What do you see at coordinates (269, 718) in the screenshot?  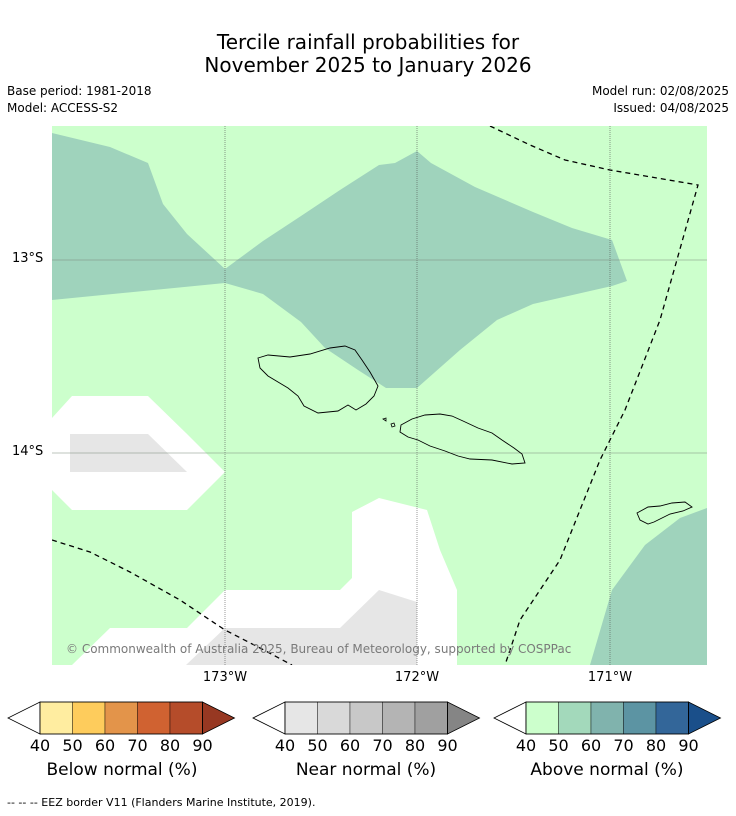 I see `colorbar-near-under-triangle` at bounding box center [269, 718].